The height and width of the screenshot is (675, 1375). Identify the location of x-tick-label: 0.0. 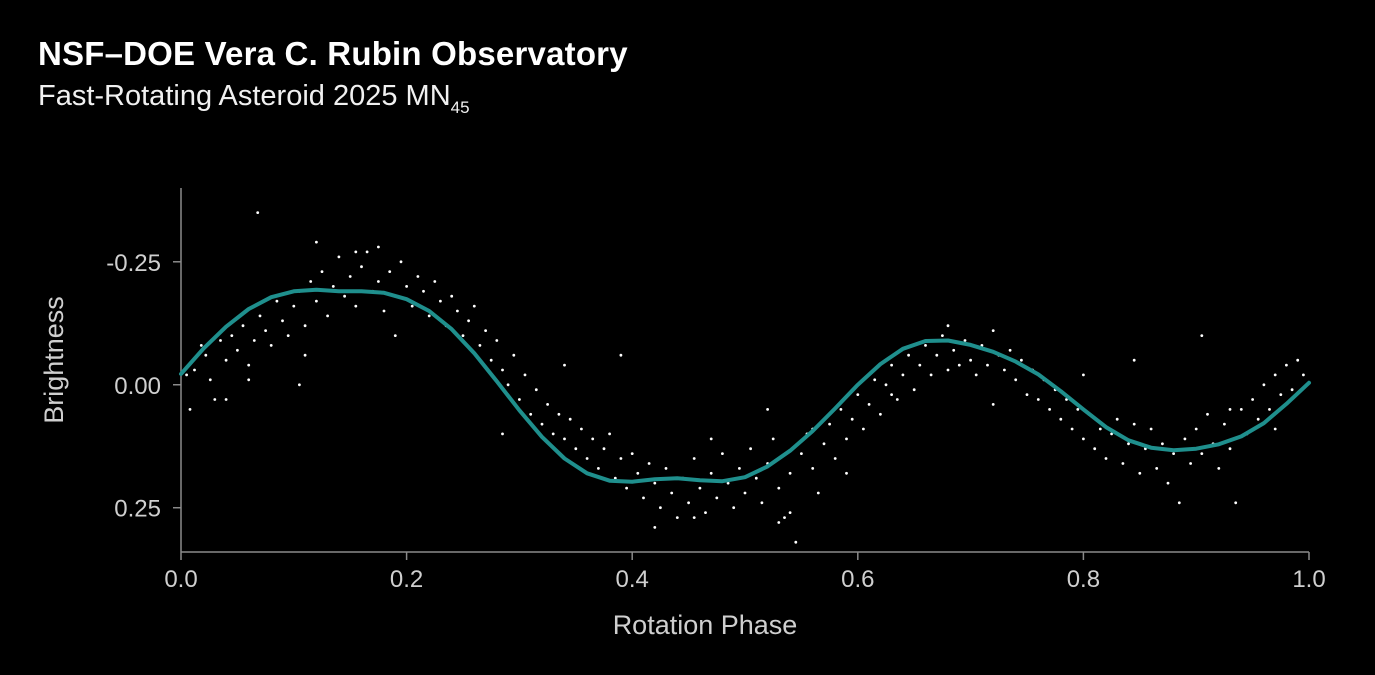
(180, 579).